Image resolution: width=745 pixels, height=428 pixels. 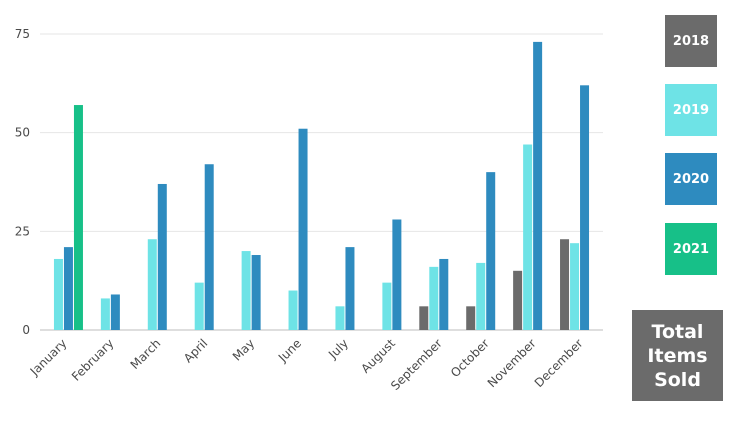 What do you see at coordinates (22, 133) in the screenshot?
I see `y-tick-label: 50` at bounding box center [22, 133].